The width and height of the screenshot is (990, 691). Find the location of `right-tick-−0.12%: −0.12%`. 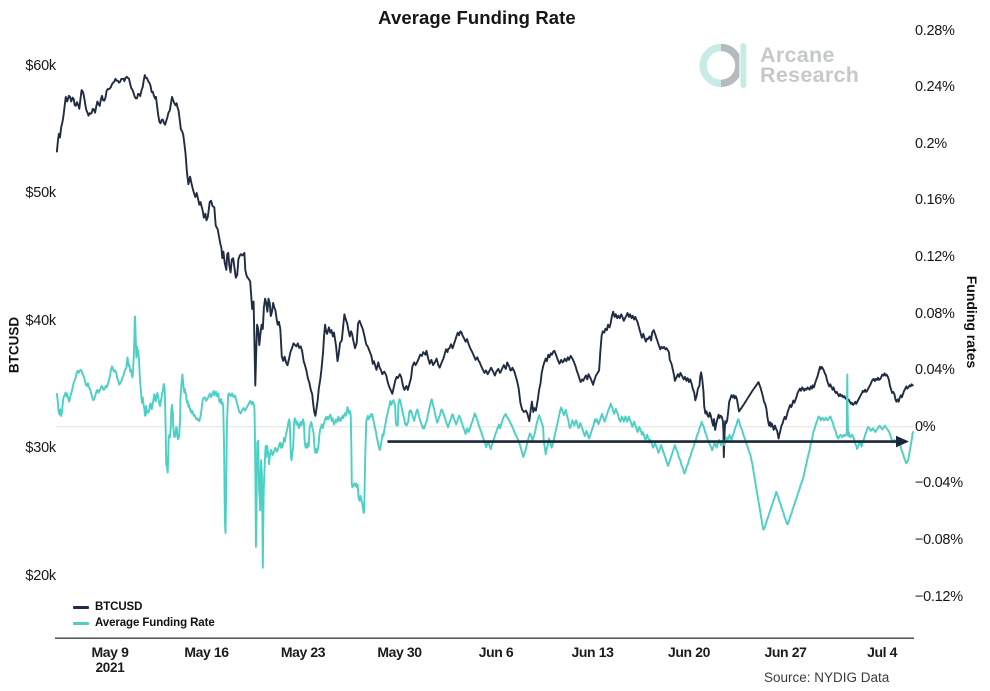

right-tick-−0.12%: −0.12% is located at coordinates (939, 596).